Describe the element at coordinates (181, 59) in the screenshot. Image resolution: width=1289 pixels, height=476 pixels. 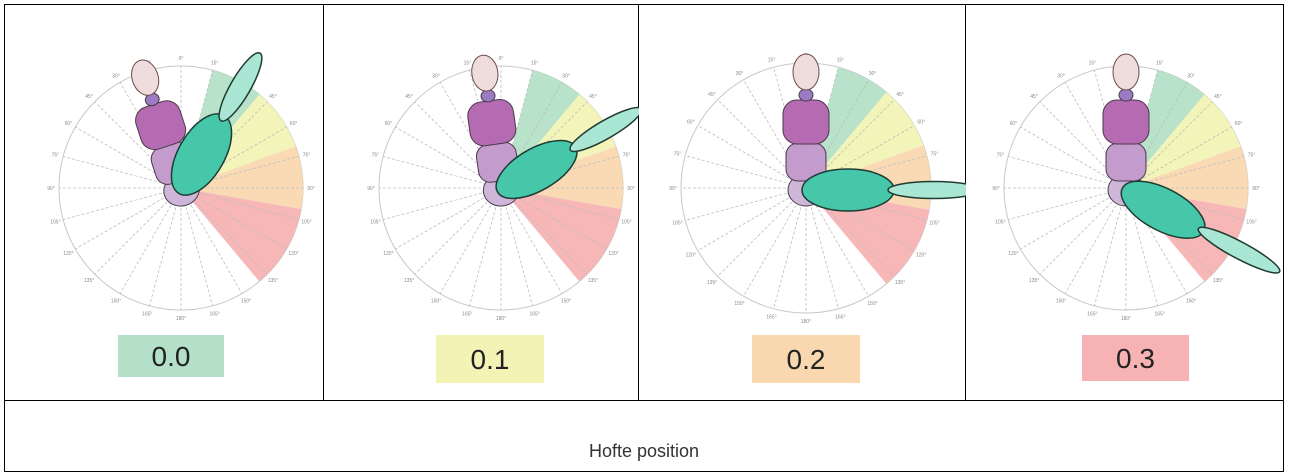
I see `angle-tick-label: 0°` at that location.